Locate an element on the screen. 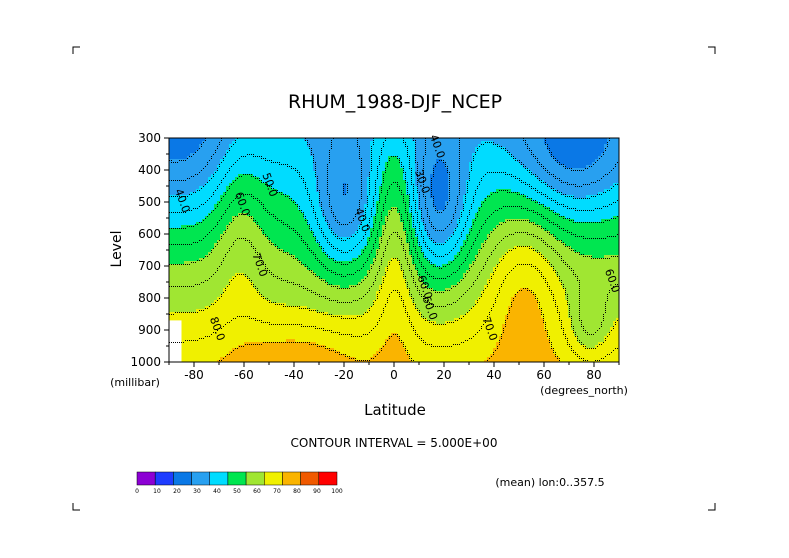  x-tick-label: -60 is located at coordinates (244, 375).